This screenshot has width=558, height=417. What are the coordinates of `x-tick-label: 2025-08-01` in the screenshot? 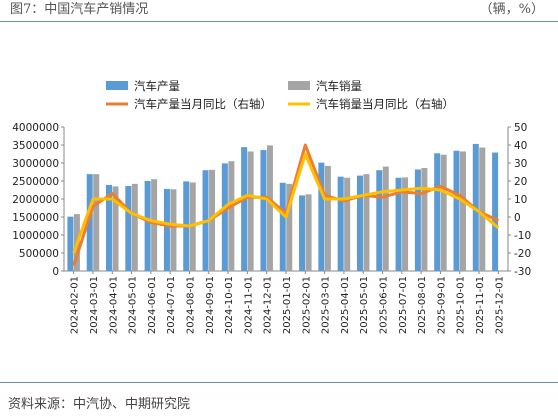 It's located at (422, 305).